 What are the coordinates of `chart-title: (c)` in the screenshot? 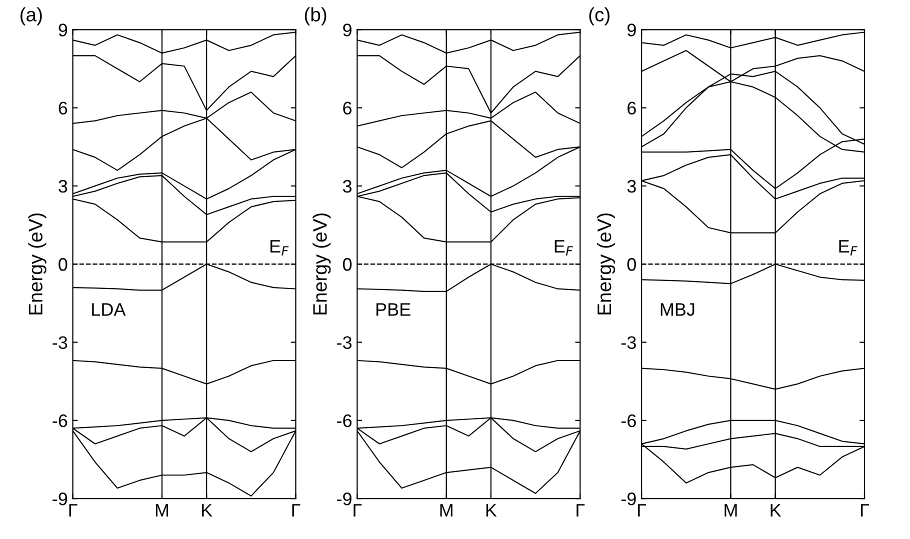 It's located at (599, 16).